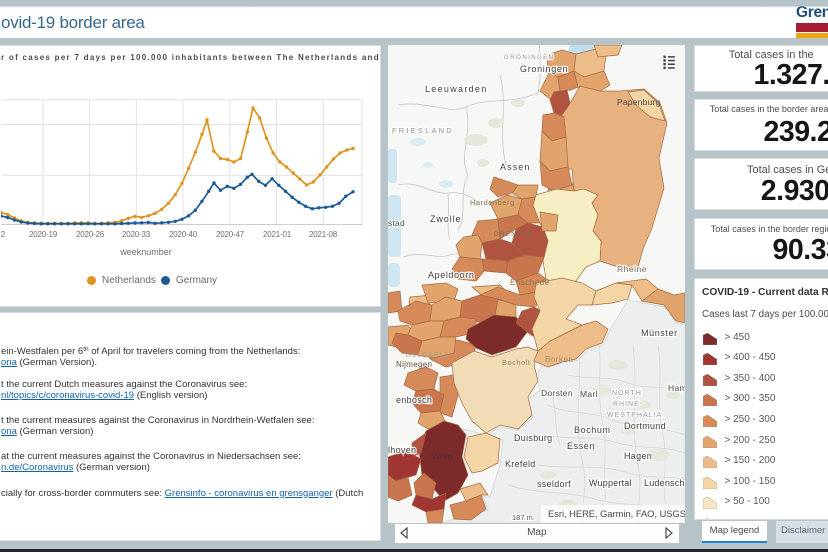 Image resolution: width=828 pixels, height=552 pixels. I want to click on svg-text: WESTPHALIA, so click(634, 415).